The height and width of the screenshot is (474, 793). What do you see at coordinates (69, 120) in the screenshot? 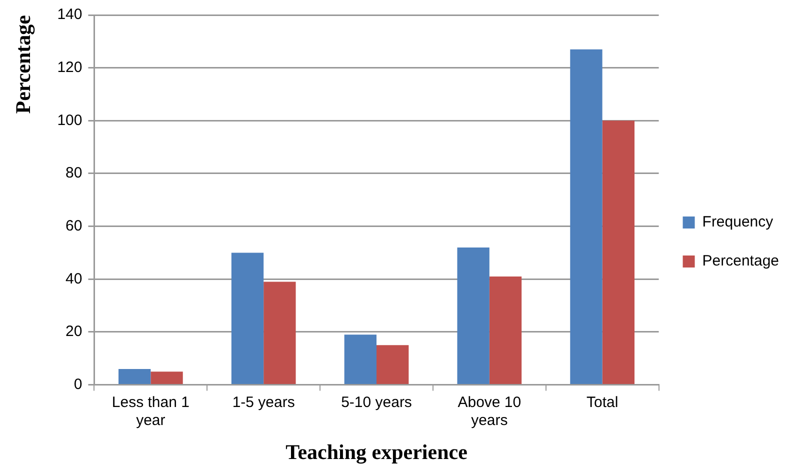
I see `y-tick-label: 100` at bounding box center [69, 120].